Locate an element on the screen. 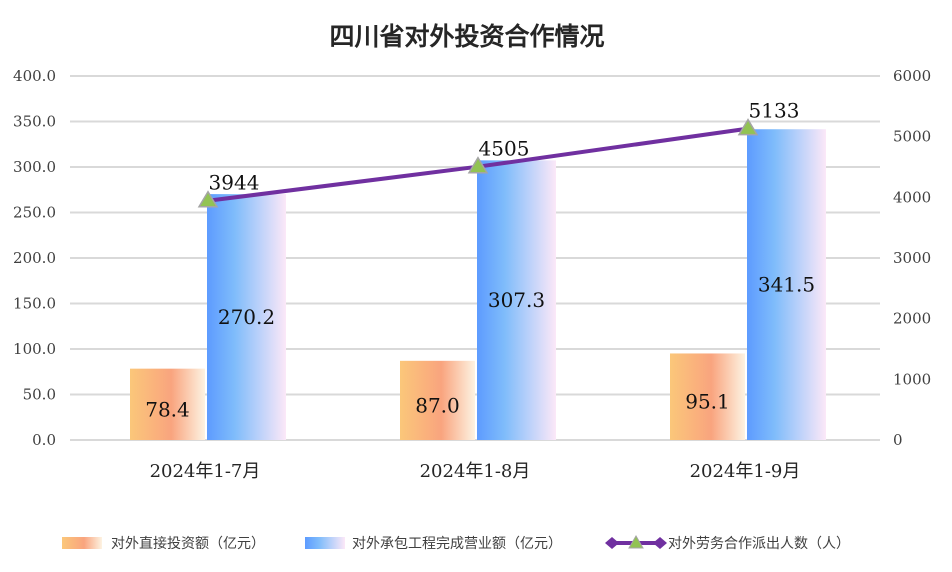 Image resolution: width=952 pixels, height=572 pixels. data-label-contract-revenue: 270.2 is located at coordinates (246, 317).